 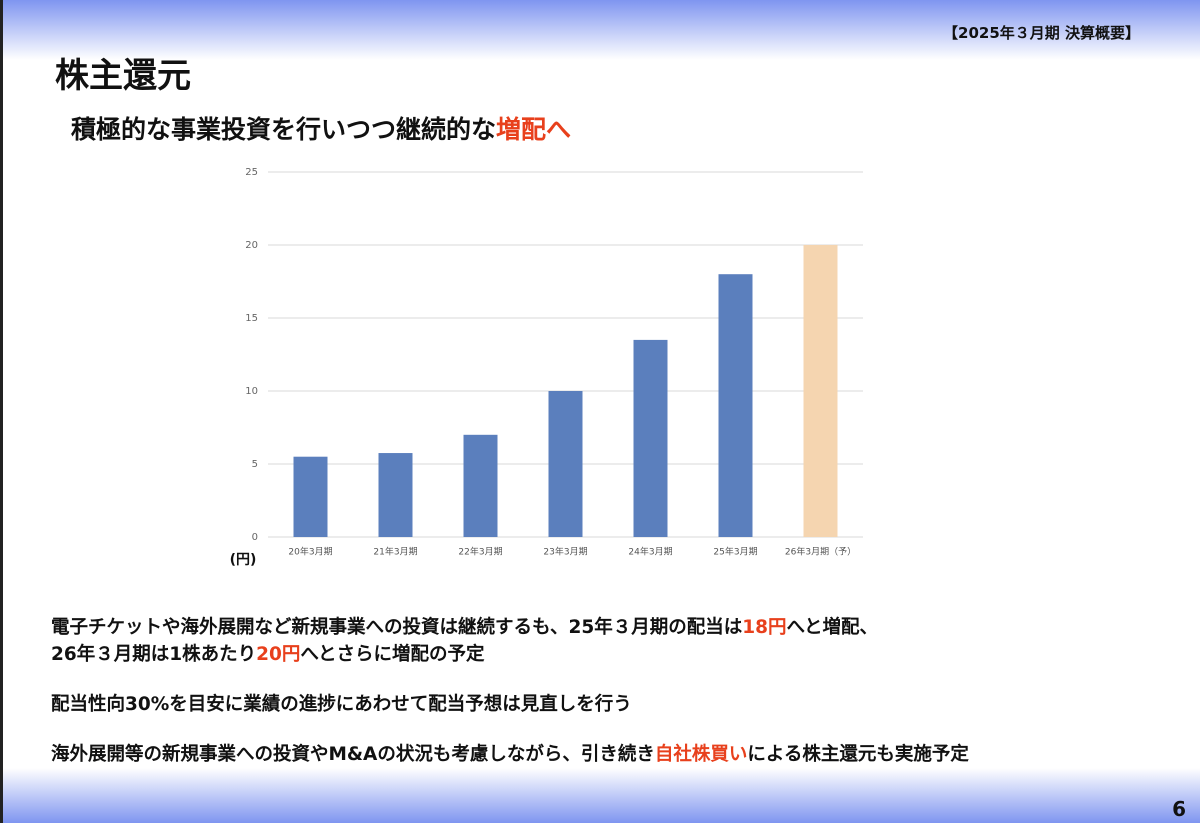 What do you see at coordinates (251, 391) in the screenshot?
I see `y-tick-label: 10` at bounding box center [251, 391].